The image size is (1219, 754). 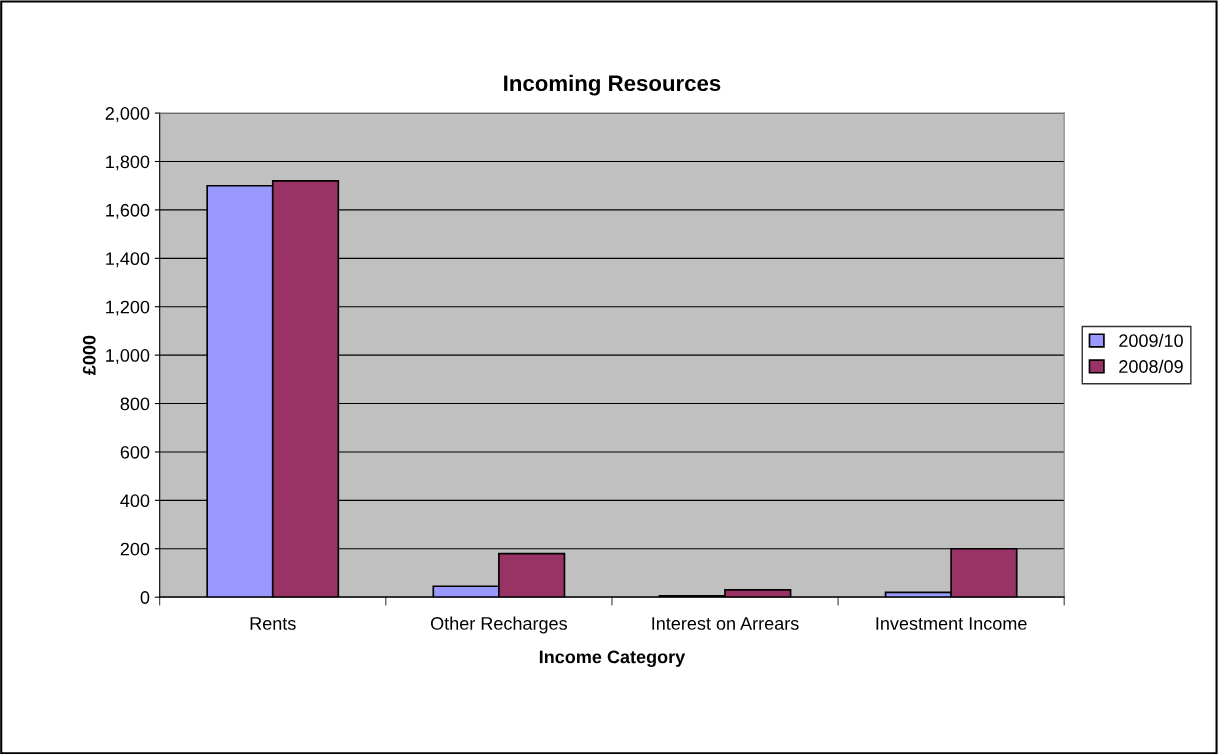 What do you see at coordinates (725, 623) in the screenshot?
I see `x-tick-label: Interest on Arrears` at bounding box center [725, 623].